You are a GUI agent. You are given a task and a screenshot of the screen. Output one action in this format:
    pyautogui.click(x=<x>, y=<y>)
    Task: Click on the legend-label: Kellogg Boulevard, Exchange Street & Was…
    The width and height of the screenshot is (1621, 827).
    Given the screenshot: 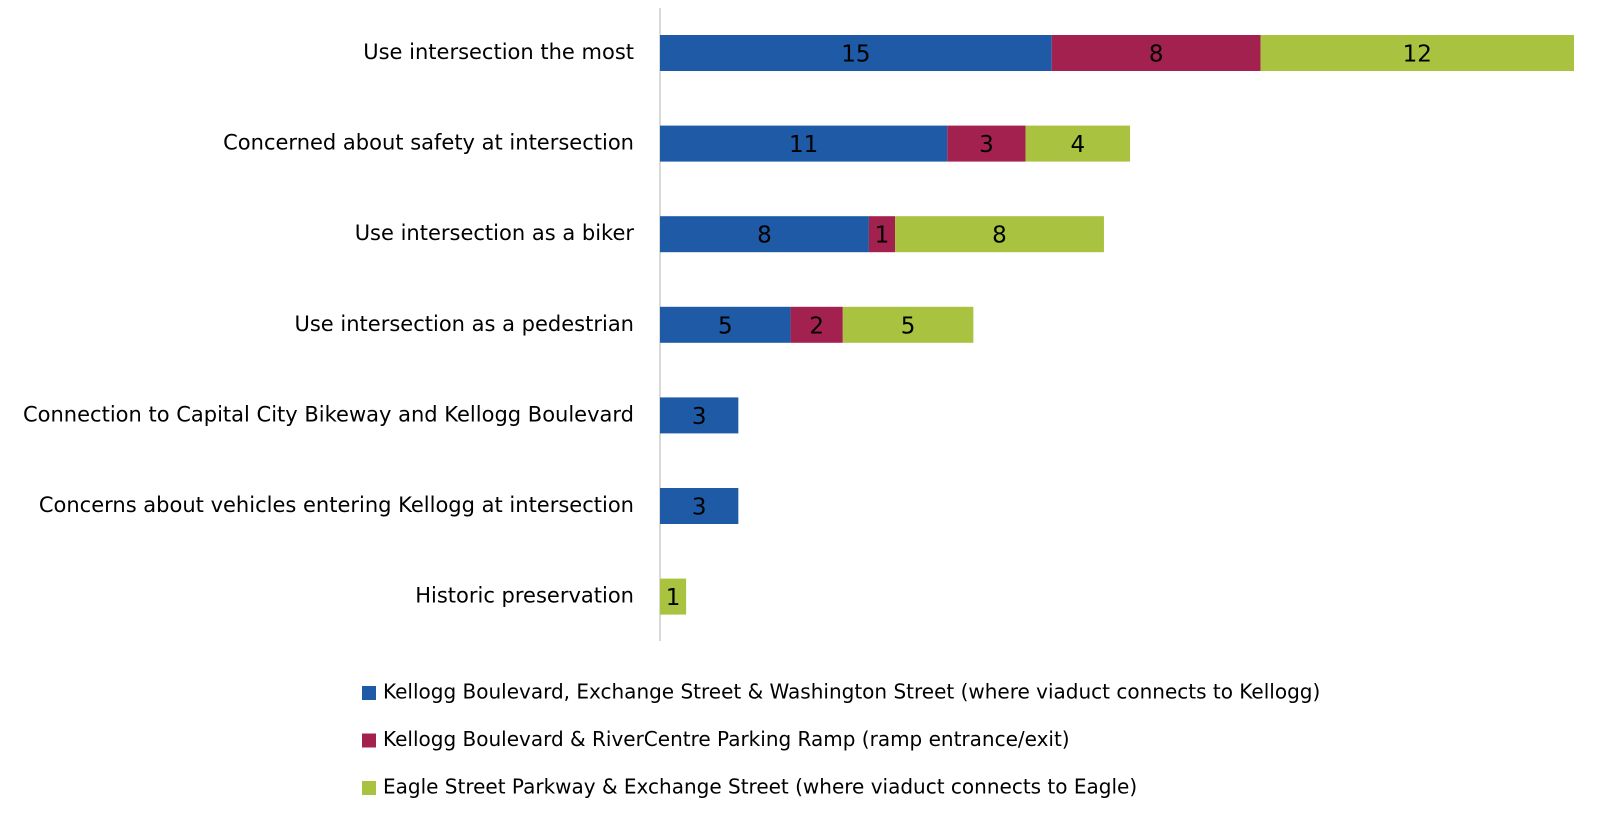 What is the action you would take?
    pyautogui.click(x=851, y=692)
    